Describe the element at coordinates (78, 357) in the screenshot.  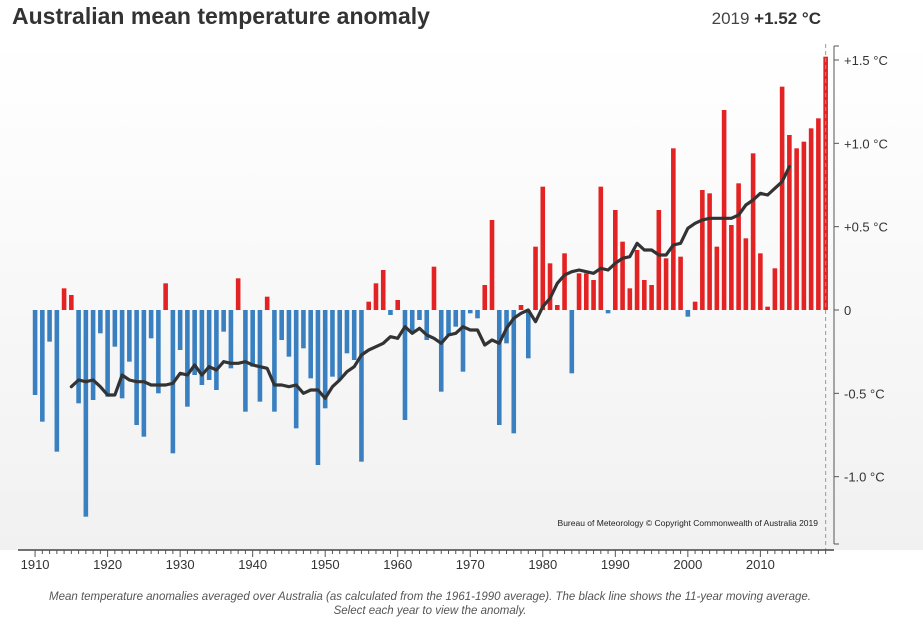
I see `bar-1916` at that location.